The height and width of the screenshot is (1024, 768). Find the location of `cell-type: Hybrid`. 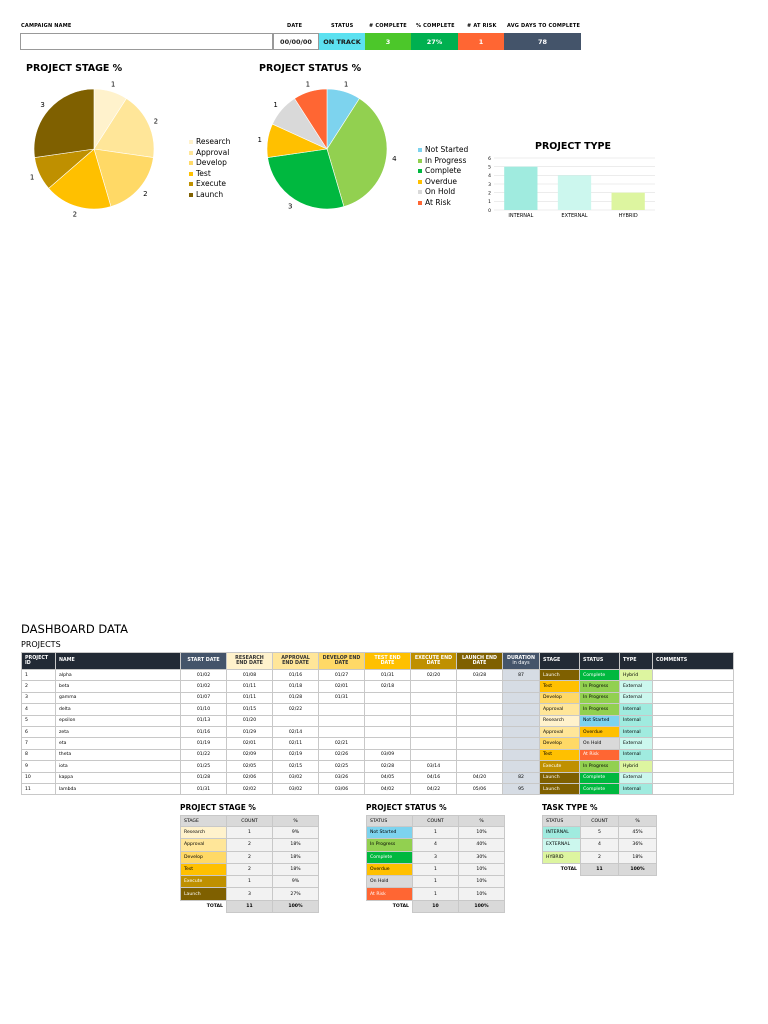

cell-type: Hybrid is located at coordinates (636, 766).